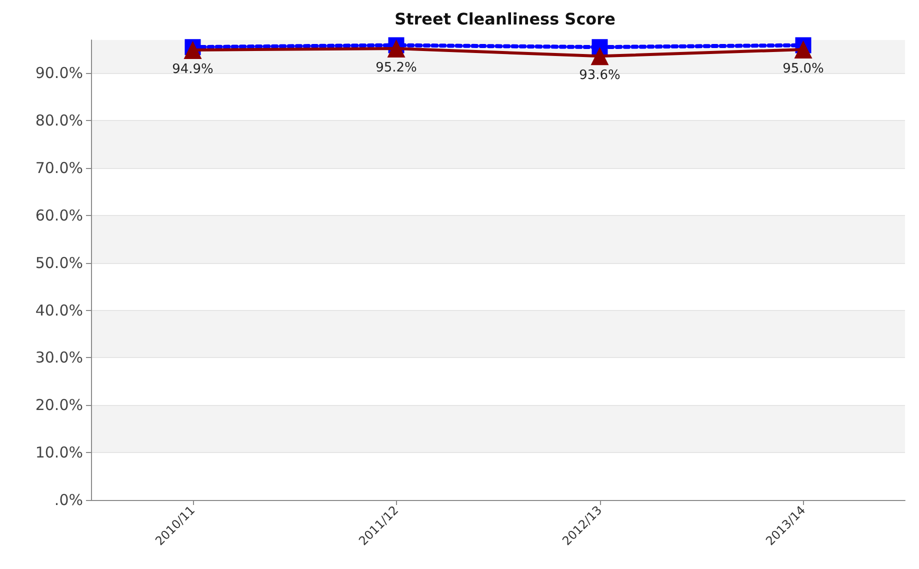 This screenshot has height=569, width=919. I want to click on y-tick-label: 20.0%, so click(59, 405).